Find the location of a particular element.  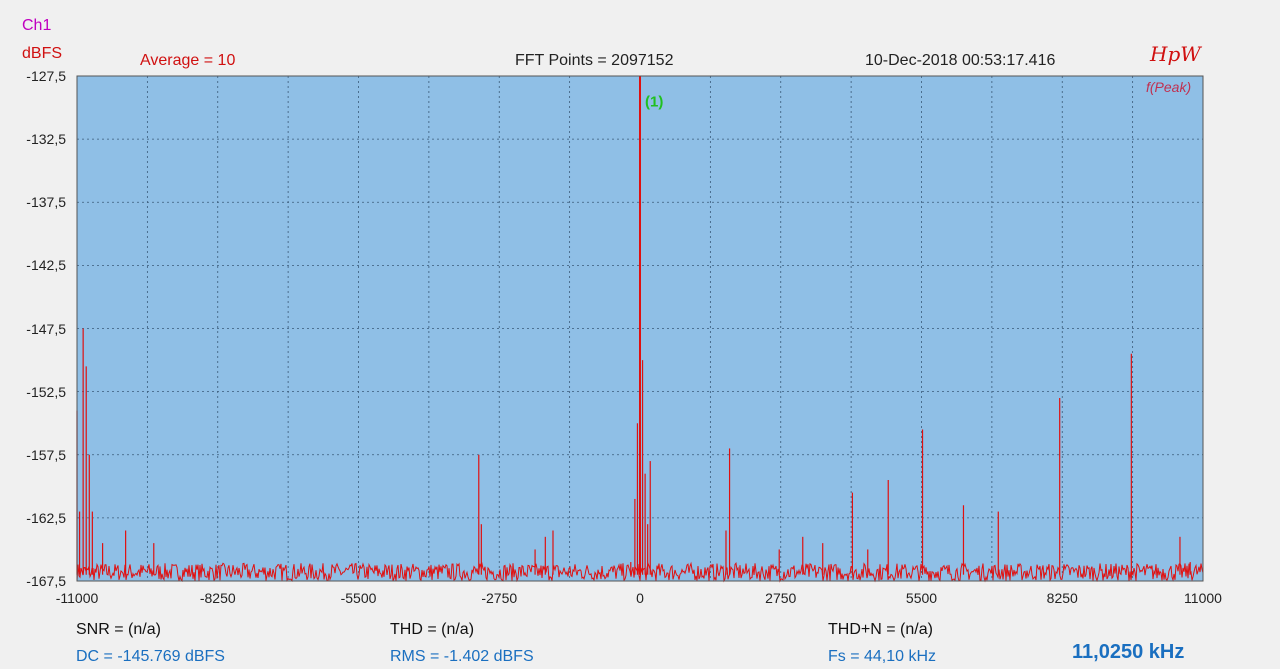

unit-label: dBFS is located at coordinates (42, 53).